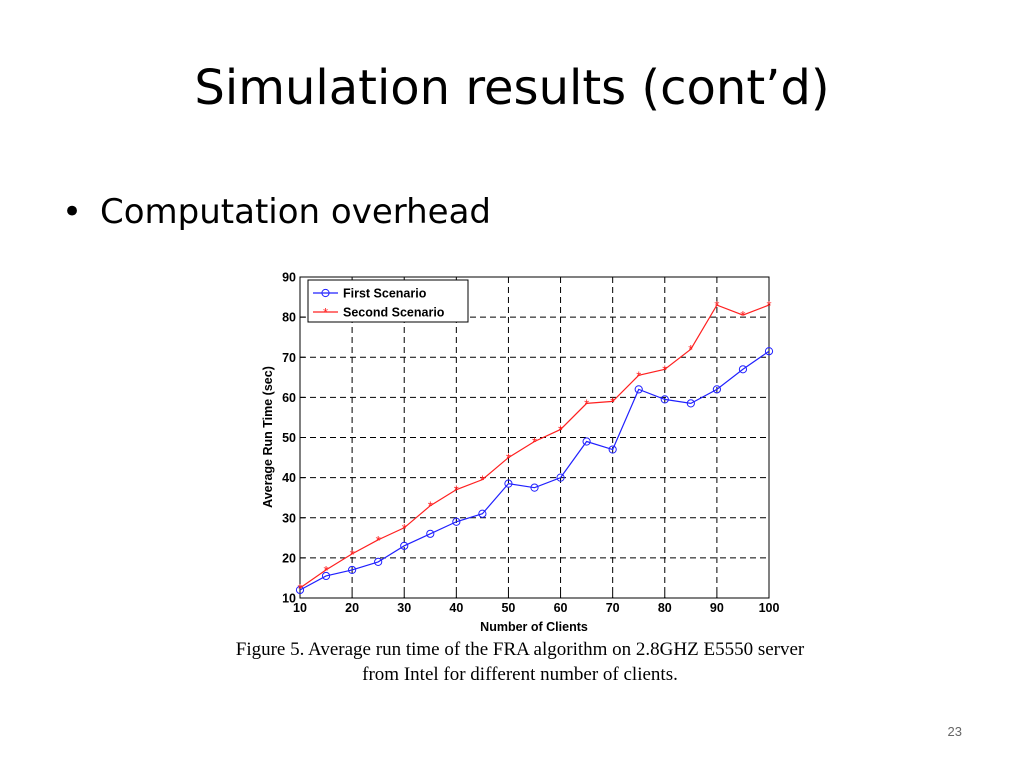 The width and height of the screenshot is (1024, 768). Describe the element at coordinates (717, 608) in the screenshot. I see `x-tick-label: 90` at that location.